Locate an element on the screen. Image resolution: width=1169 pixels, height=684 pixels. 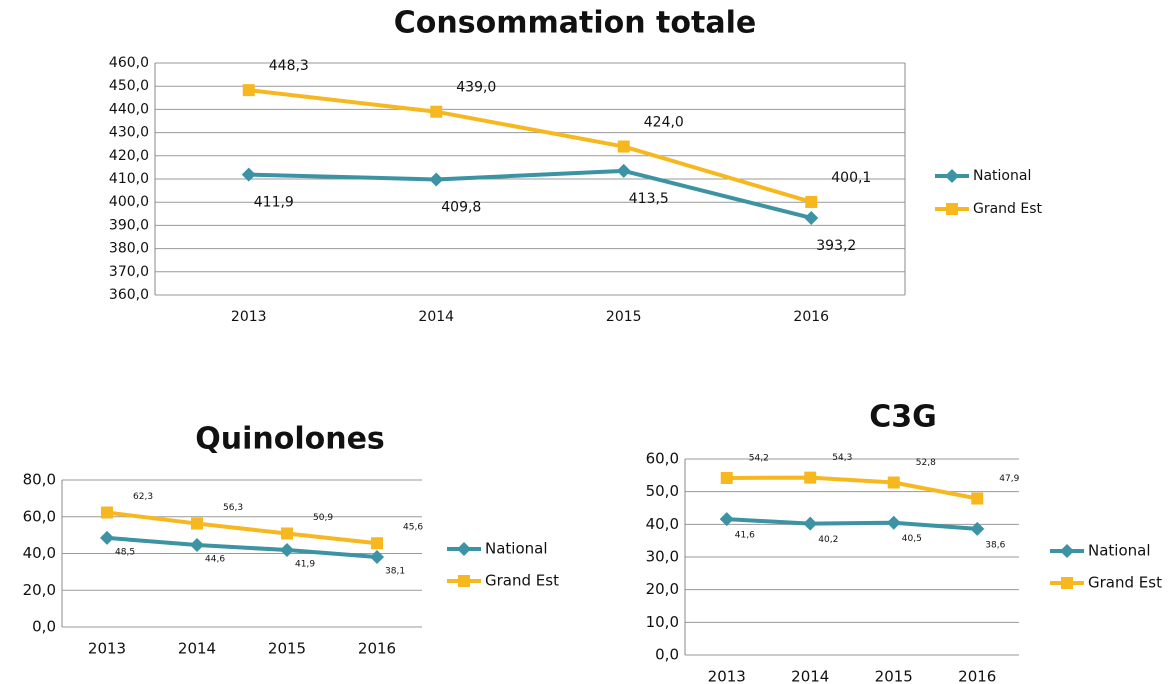
data-label: 54,2 is located at coordinates (759, 458).